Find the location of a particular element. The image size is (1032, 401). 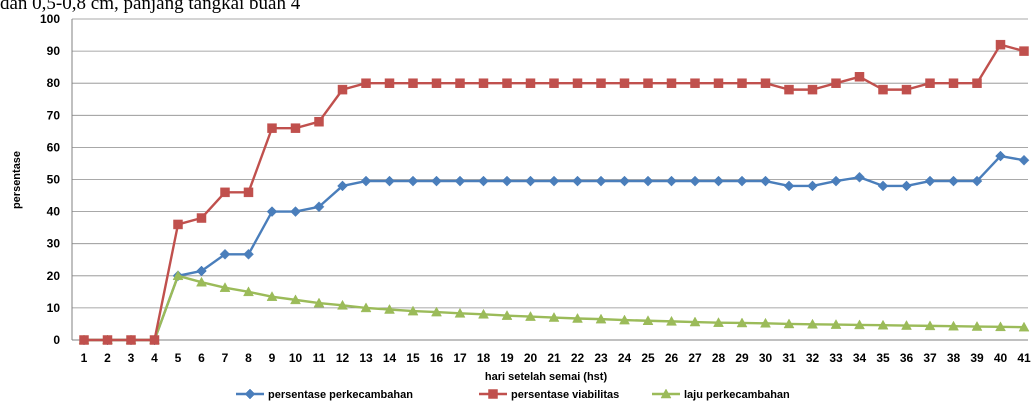

x-tick-label: 34 is located at coordinates (860, 358).